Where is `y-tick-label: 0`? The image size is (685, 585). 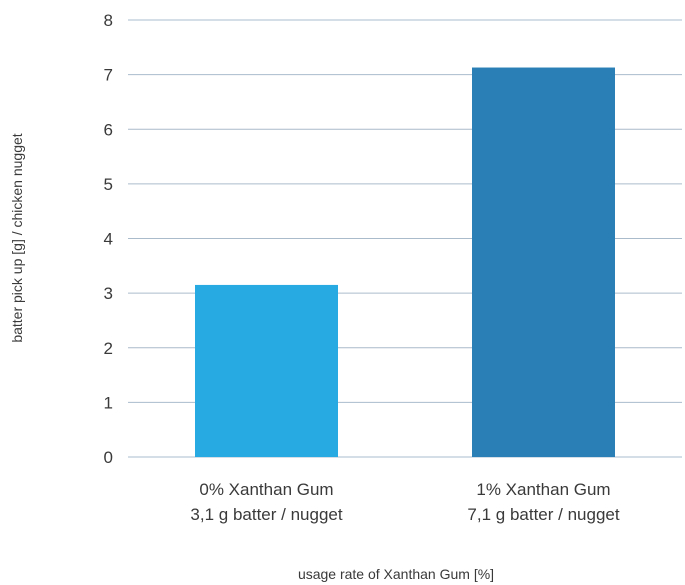
y-tick-label: 0 is located at coordinates (108, 457).